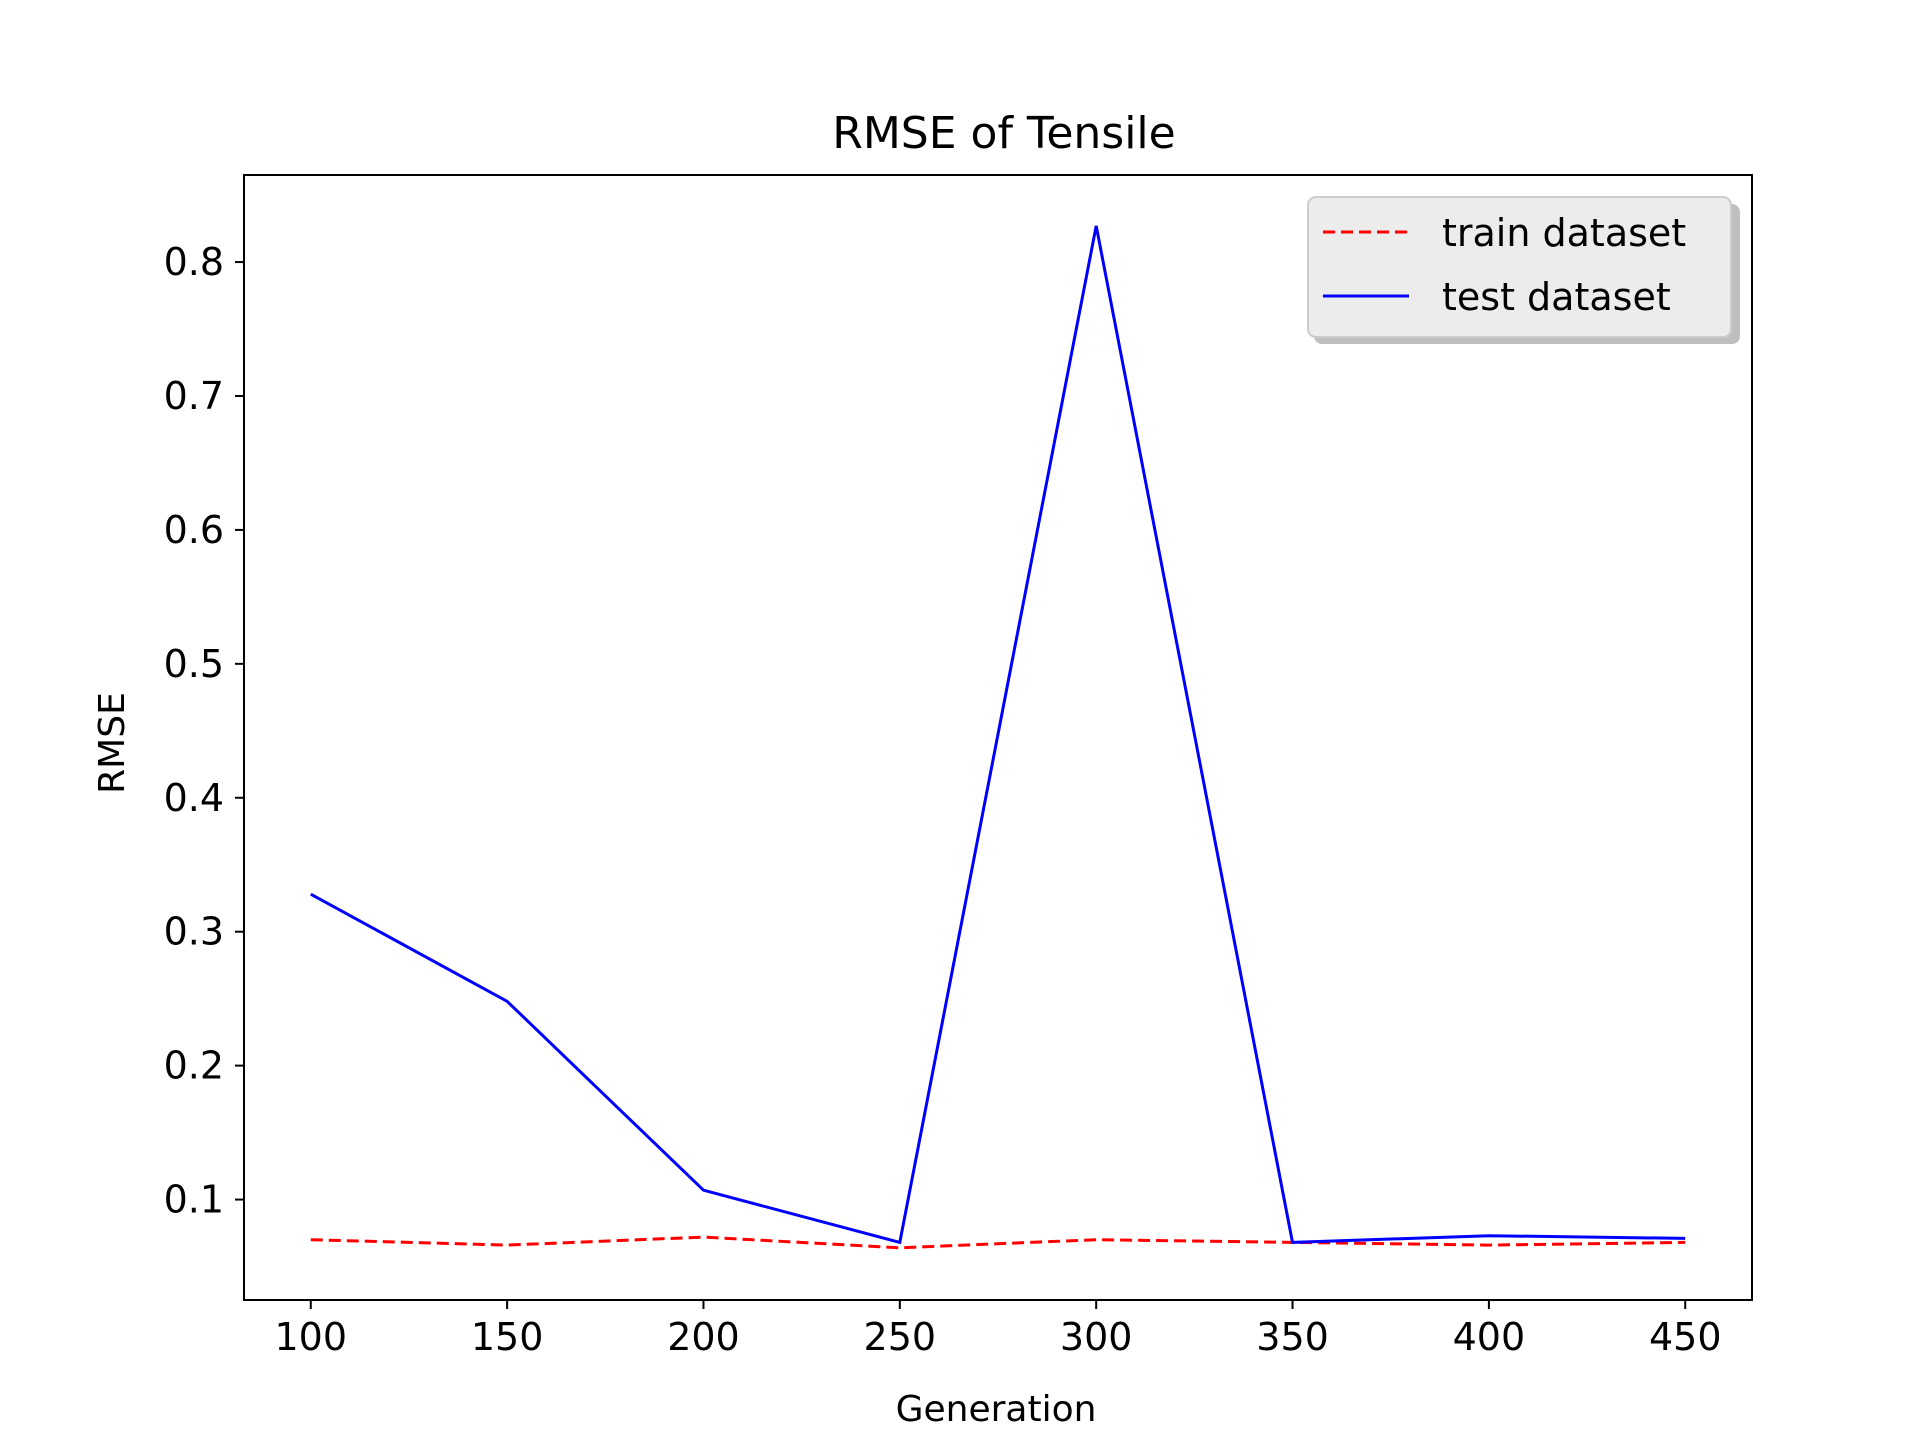  I want to click on x-tick-label: 150, so click(507, 1337).